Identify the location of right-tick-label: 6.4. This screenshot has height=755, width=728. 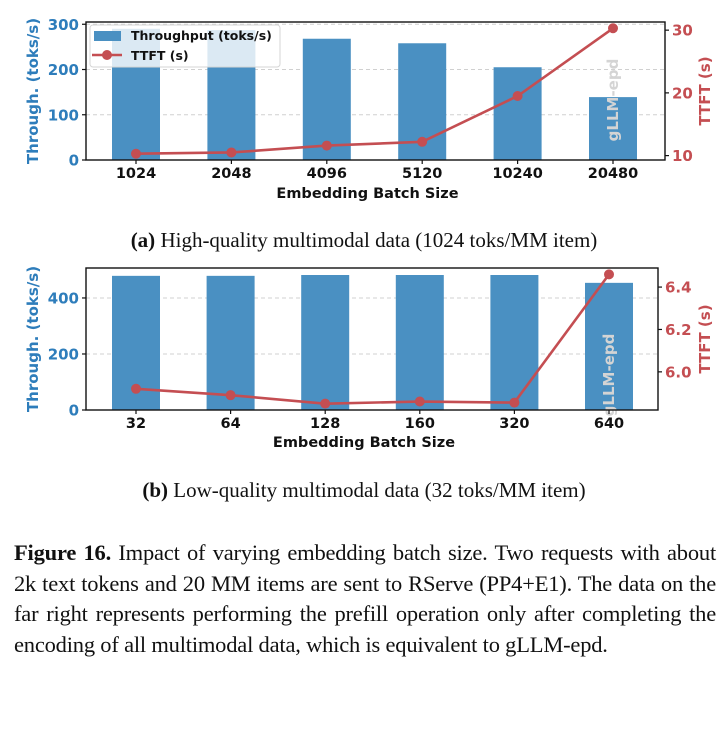
(678, 288).